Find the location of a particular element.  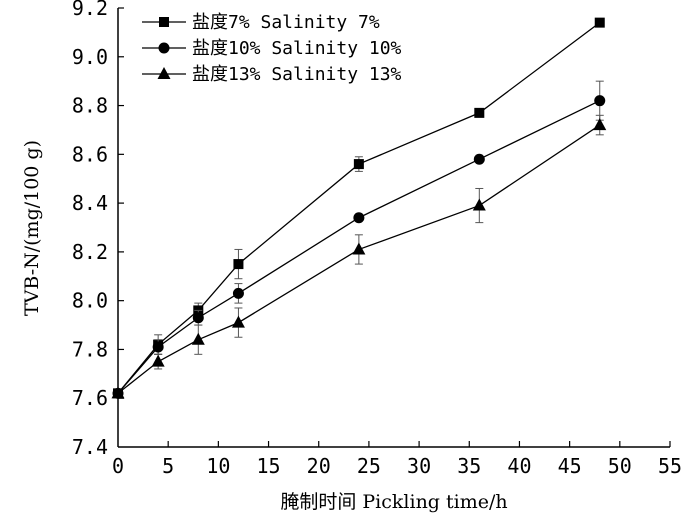

legend-item: 盐度13% Salinity 13% is located at coordinates (272, 74).